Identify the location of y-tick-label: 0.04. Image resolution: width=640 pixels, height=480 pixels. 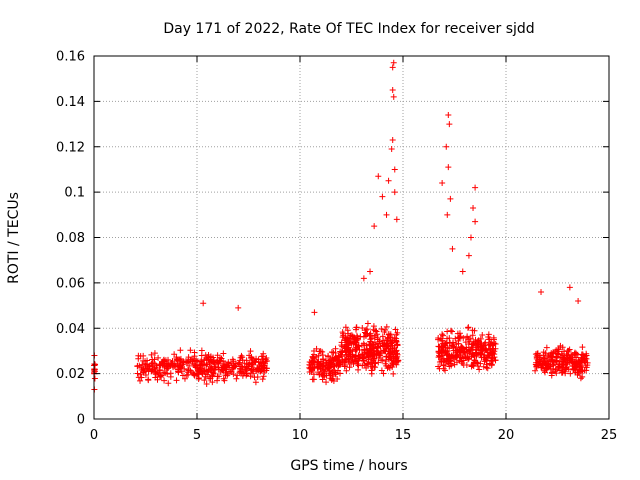
(70, 329).